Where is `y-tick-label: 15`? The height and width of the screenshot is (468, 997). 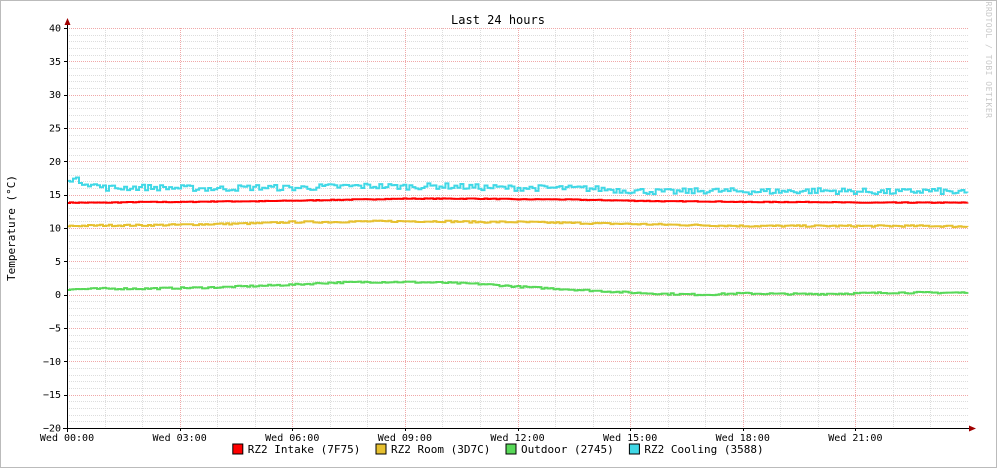 y-tick-label: 15 is located at coordinates (55, 195).